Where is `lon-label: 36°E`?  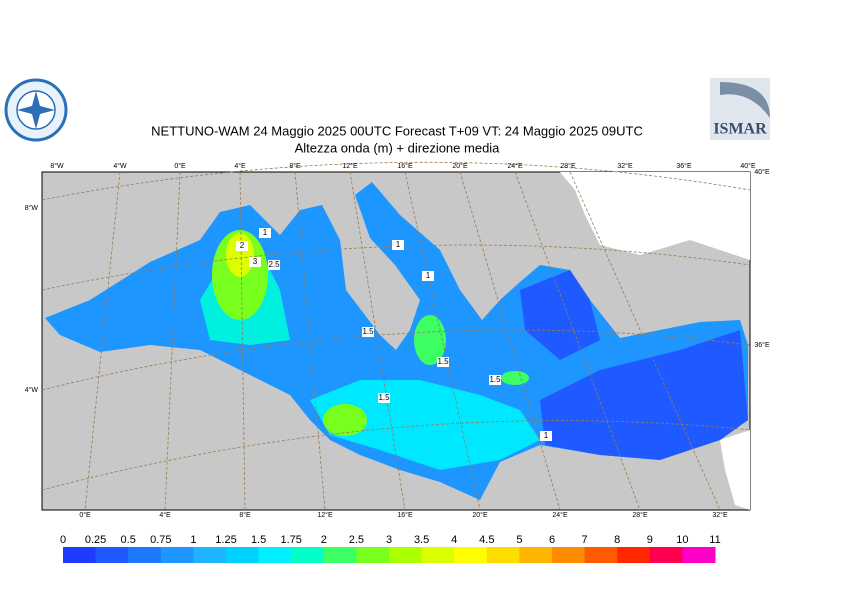 lon-label: 36°E is located at coordinates (684, 166).